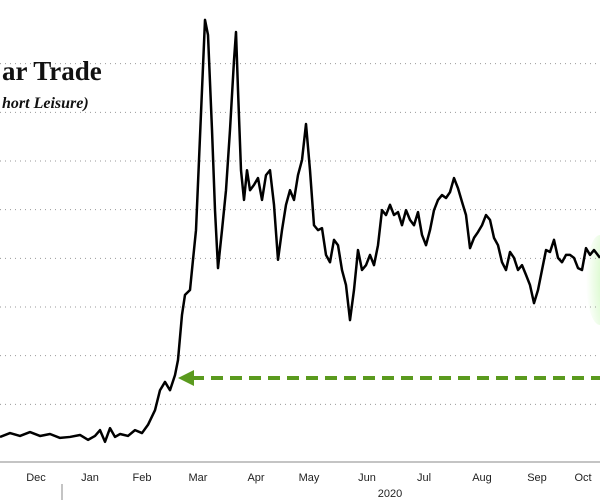 The image size is (600, 503). Describe the element at coordinates (142, 478) in the screenshot. I see `x-tick-label: Feb` at that location.